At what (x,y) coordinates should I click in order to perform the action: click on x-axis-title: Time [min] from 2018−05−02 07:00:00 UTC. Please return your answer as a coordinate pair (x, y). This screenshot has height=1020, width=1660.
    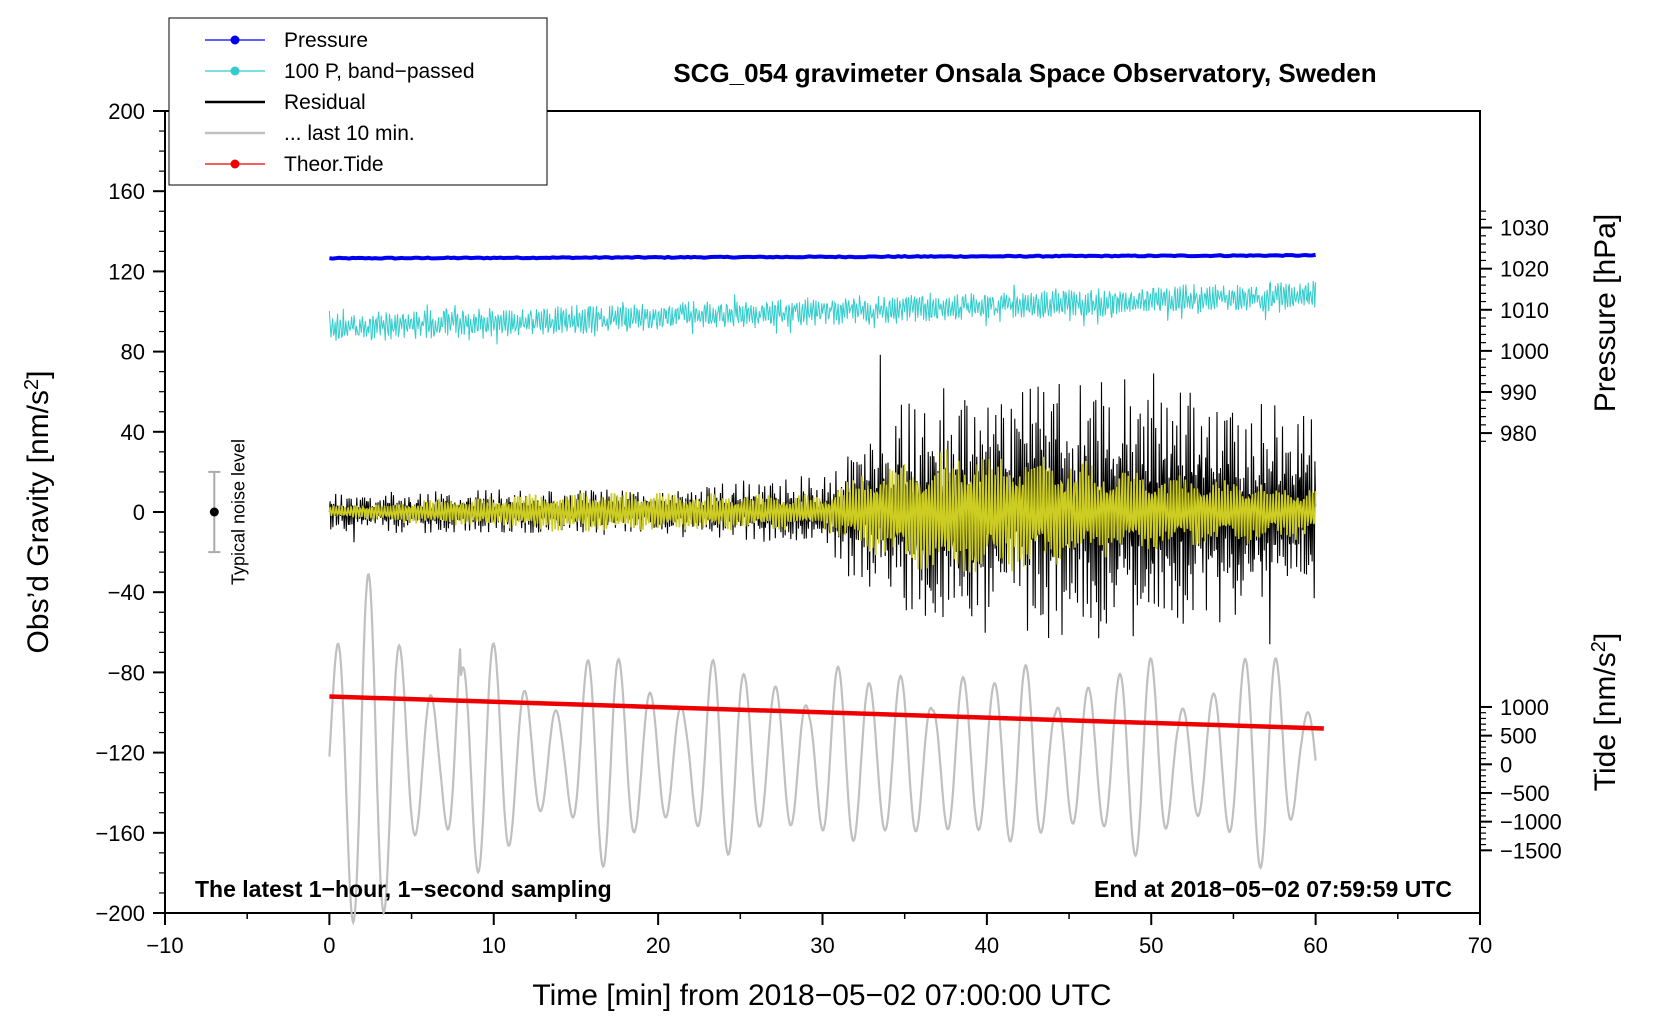
    Looking at the image, I should click on (821, 995).